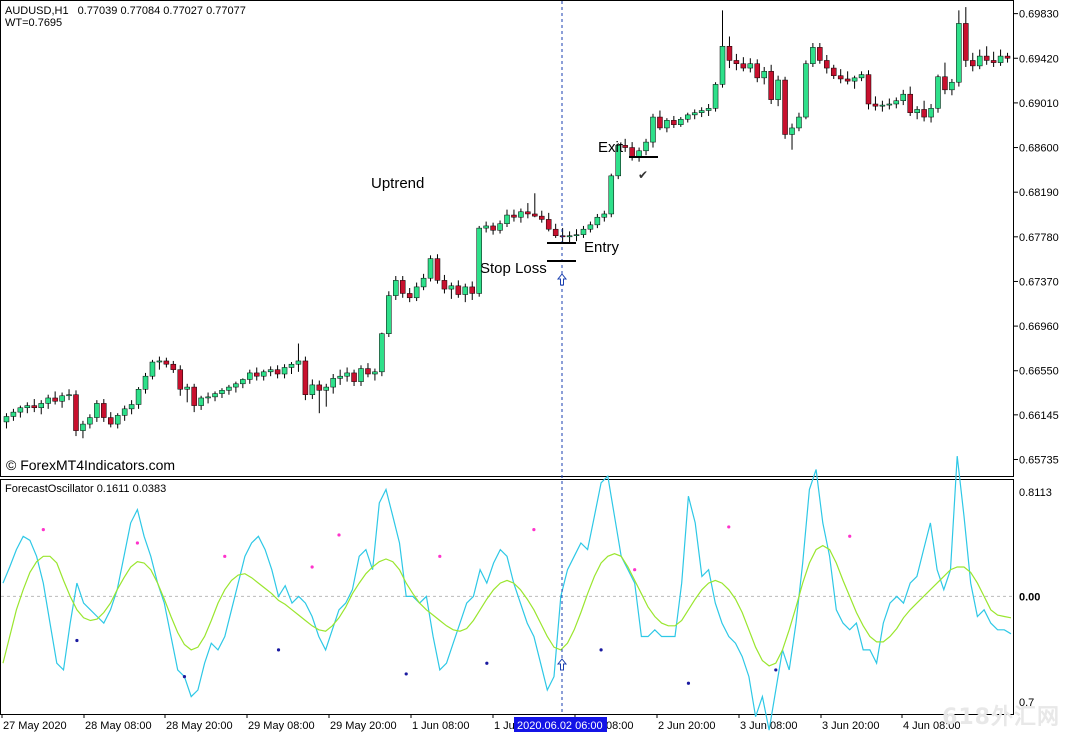 The height and width of the screenshot is (735, 1068). What do you see at coordinates (1039, 104) in the screenshot?
I see `price-axis-label: 0.69010` at bounding box center [1039, 104].